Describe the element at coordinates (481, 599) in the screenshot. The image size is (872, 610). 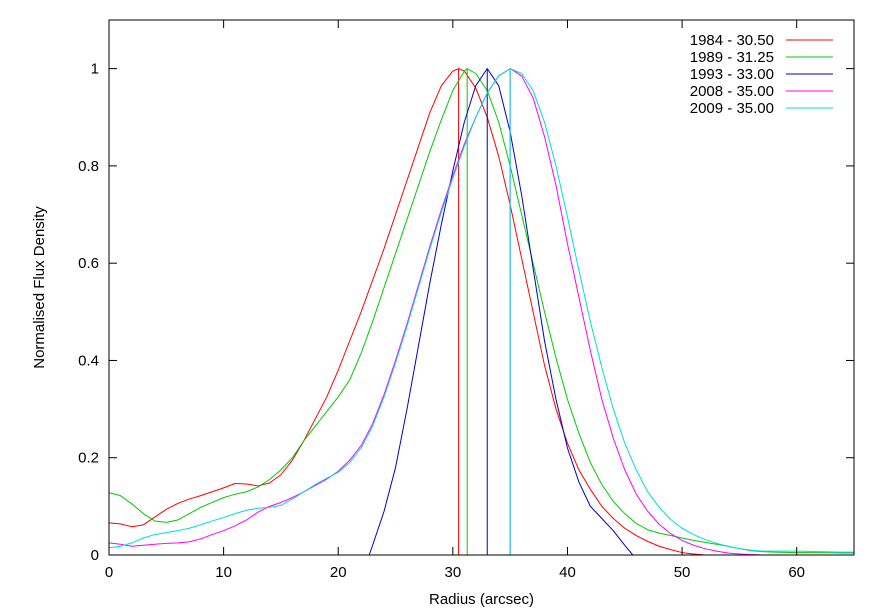
I see `x-axis-label: Radius (arcsec)` at that location.